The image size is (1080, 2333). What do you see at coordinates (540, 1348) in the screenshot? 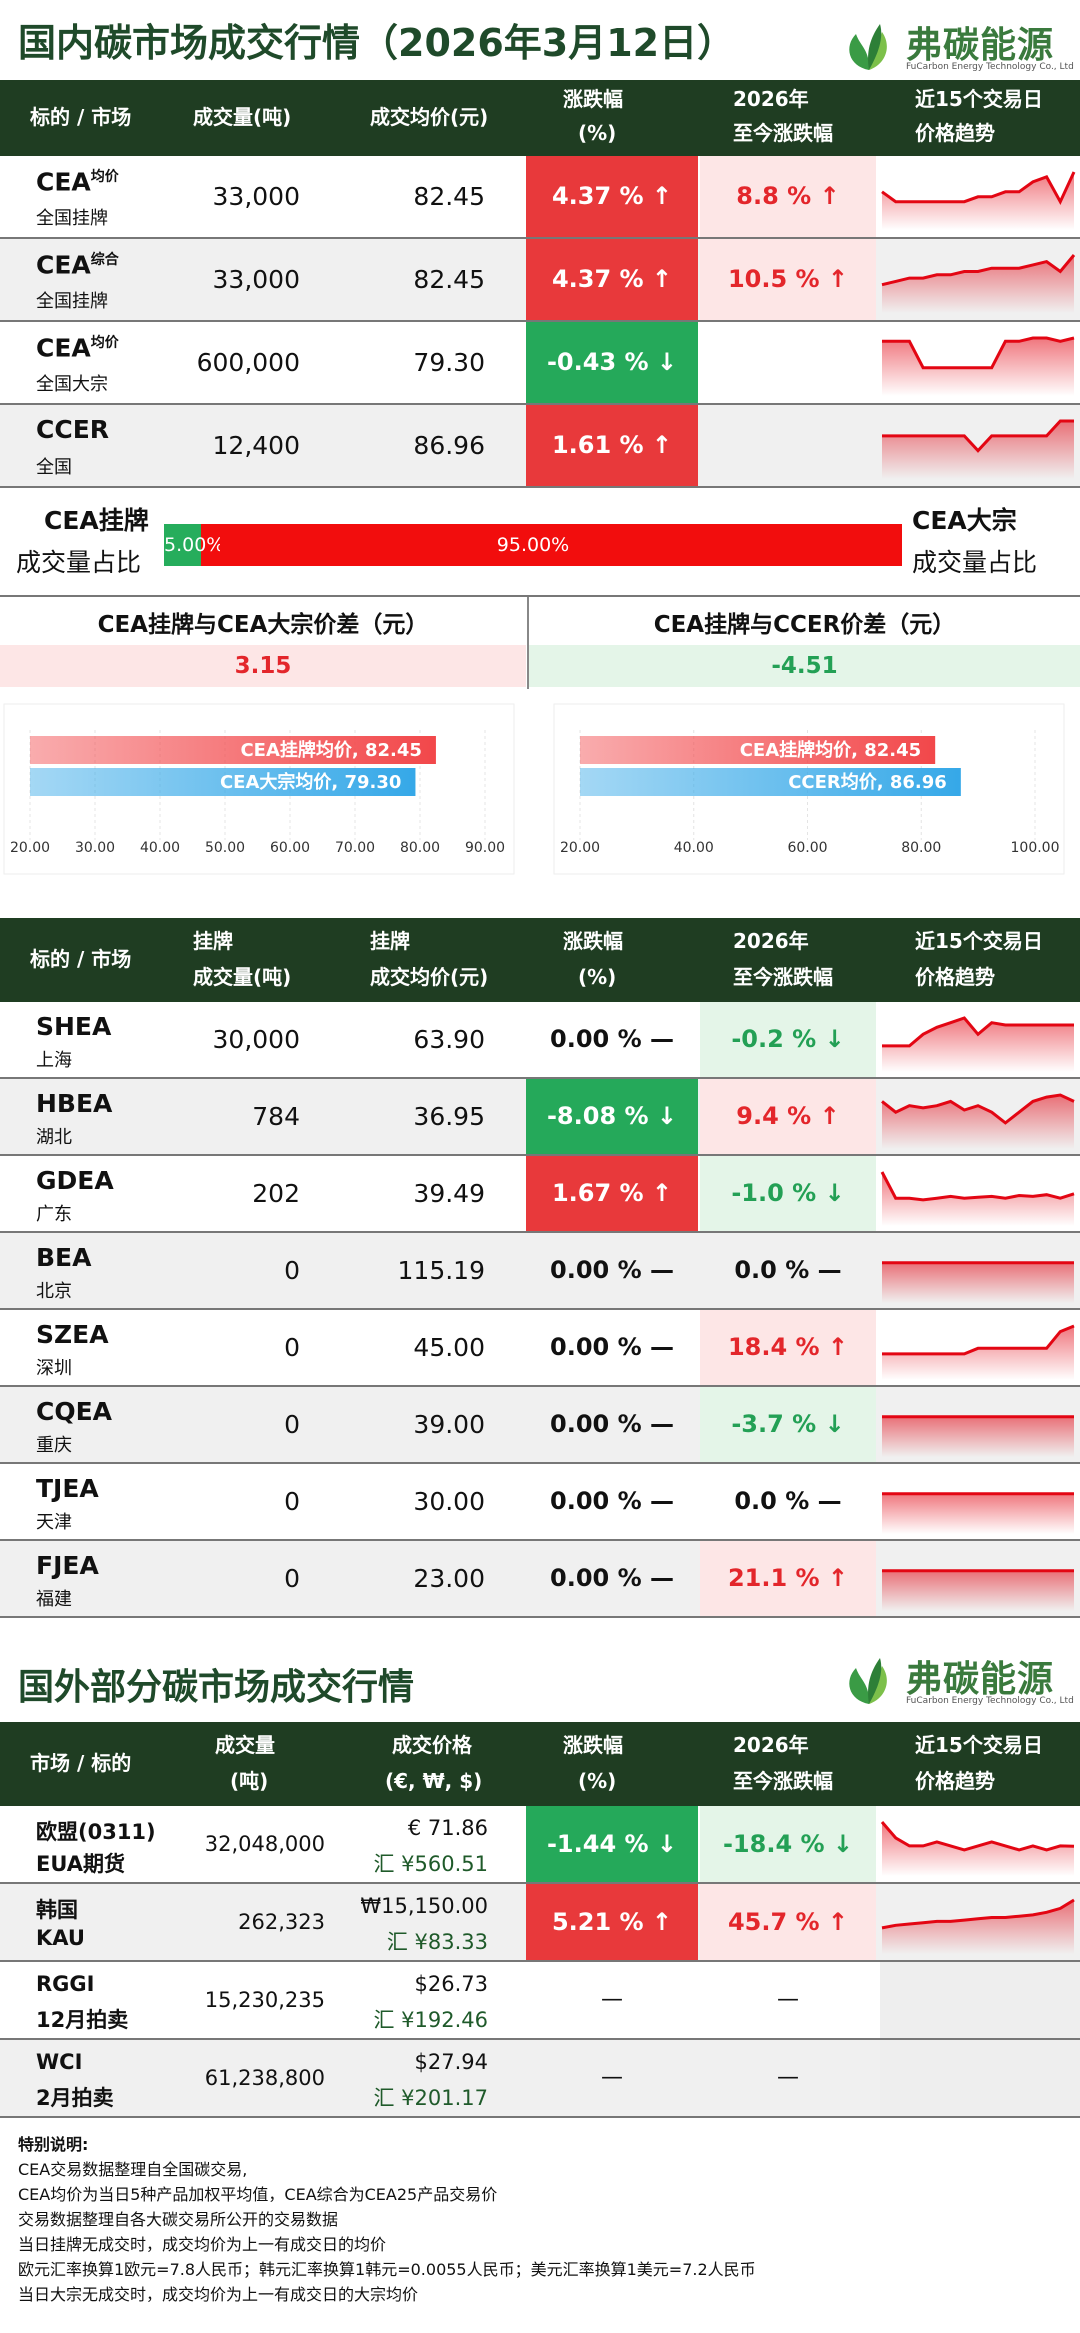
I see `table-row: SZEA 深圳 0 45.00 0.00 % — 18.4 % ↑` at bounding box center [540, 1348].